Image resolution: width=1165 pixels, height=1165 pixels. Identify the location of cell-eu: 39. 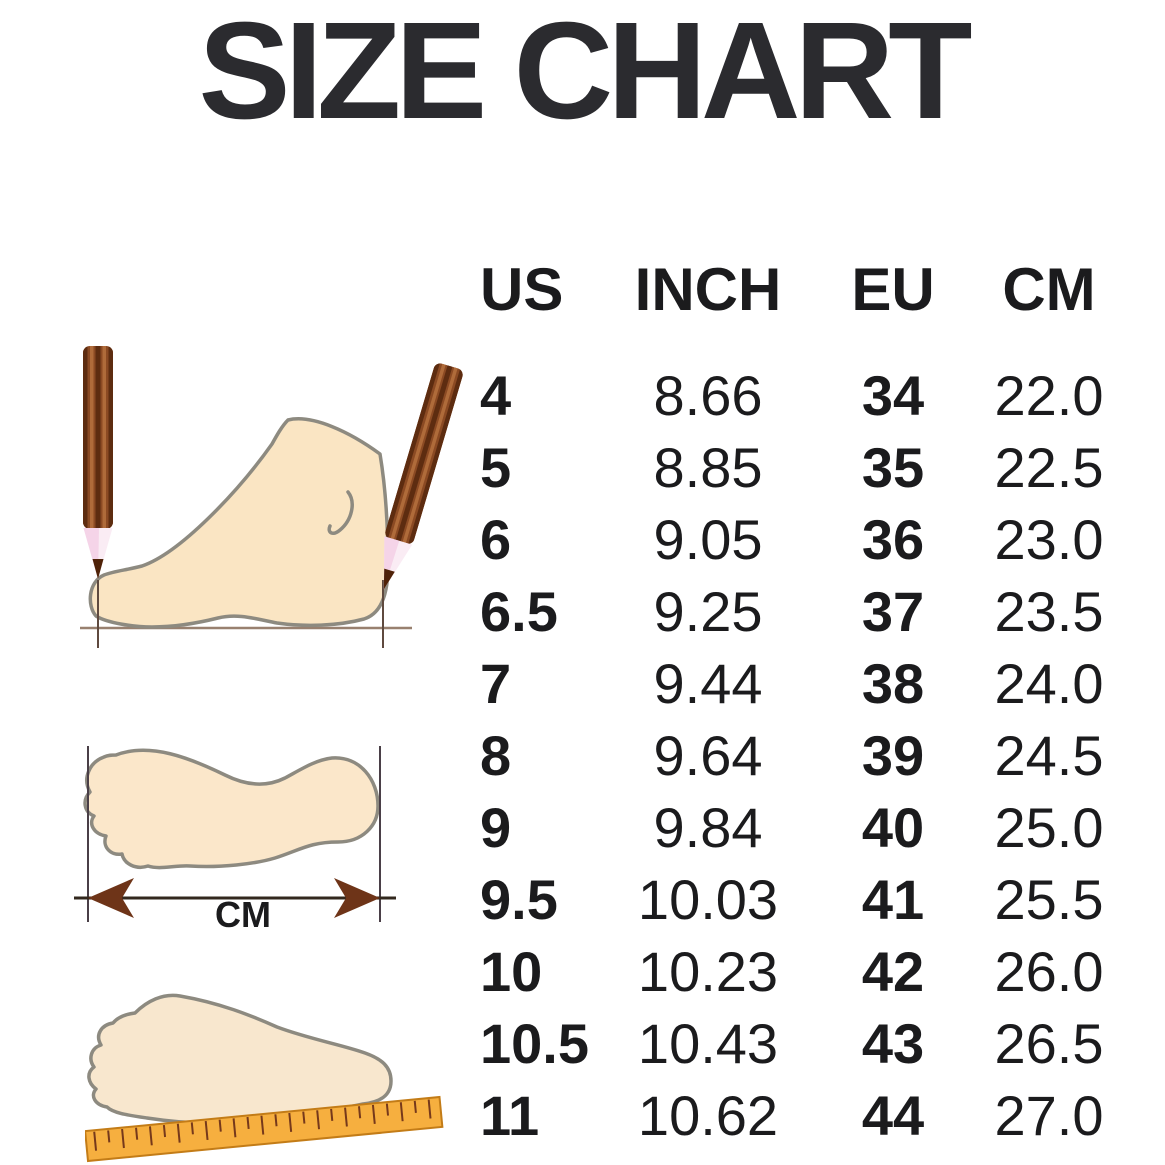
(893, 755).